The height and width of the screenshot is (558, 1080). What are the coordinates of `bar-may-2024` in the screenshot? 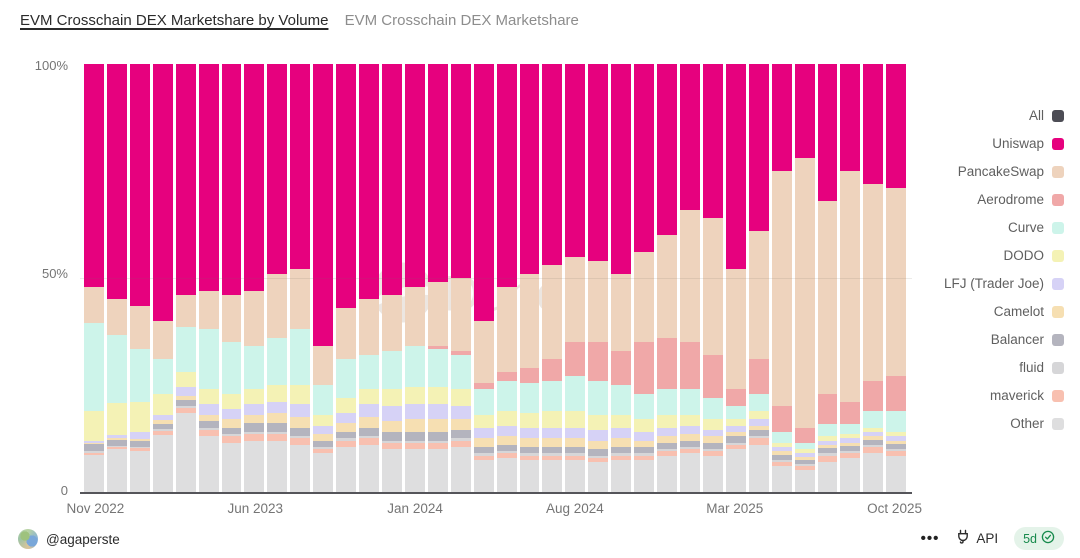 It's located at (506, 278).